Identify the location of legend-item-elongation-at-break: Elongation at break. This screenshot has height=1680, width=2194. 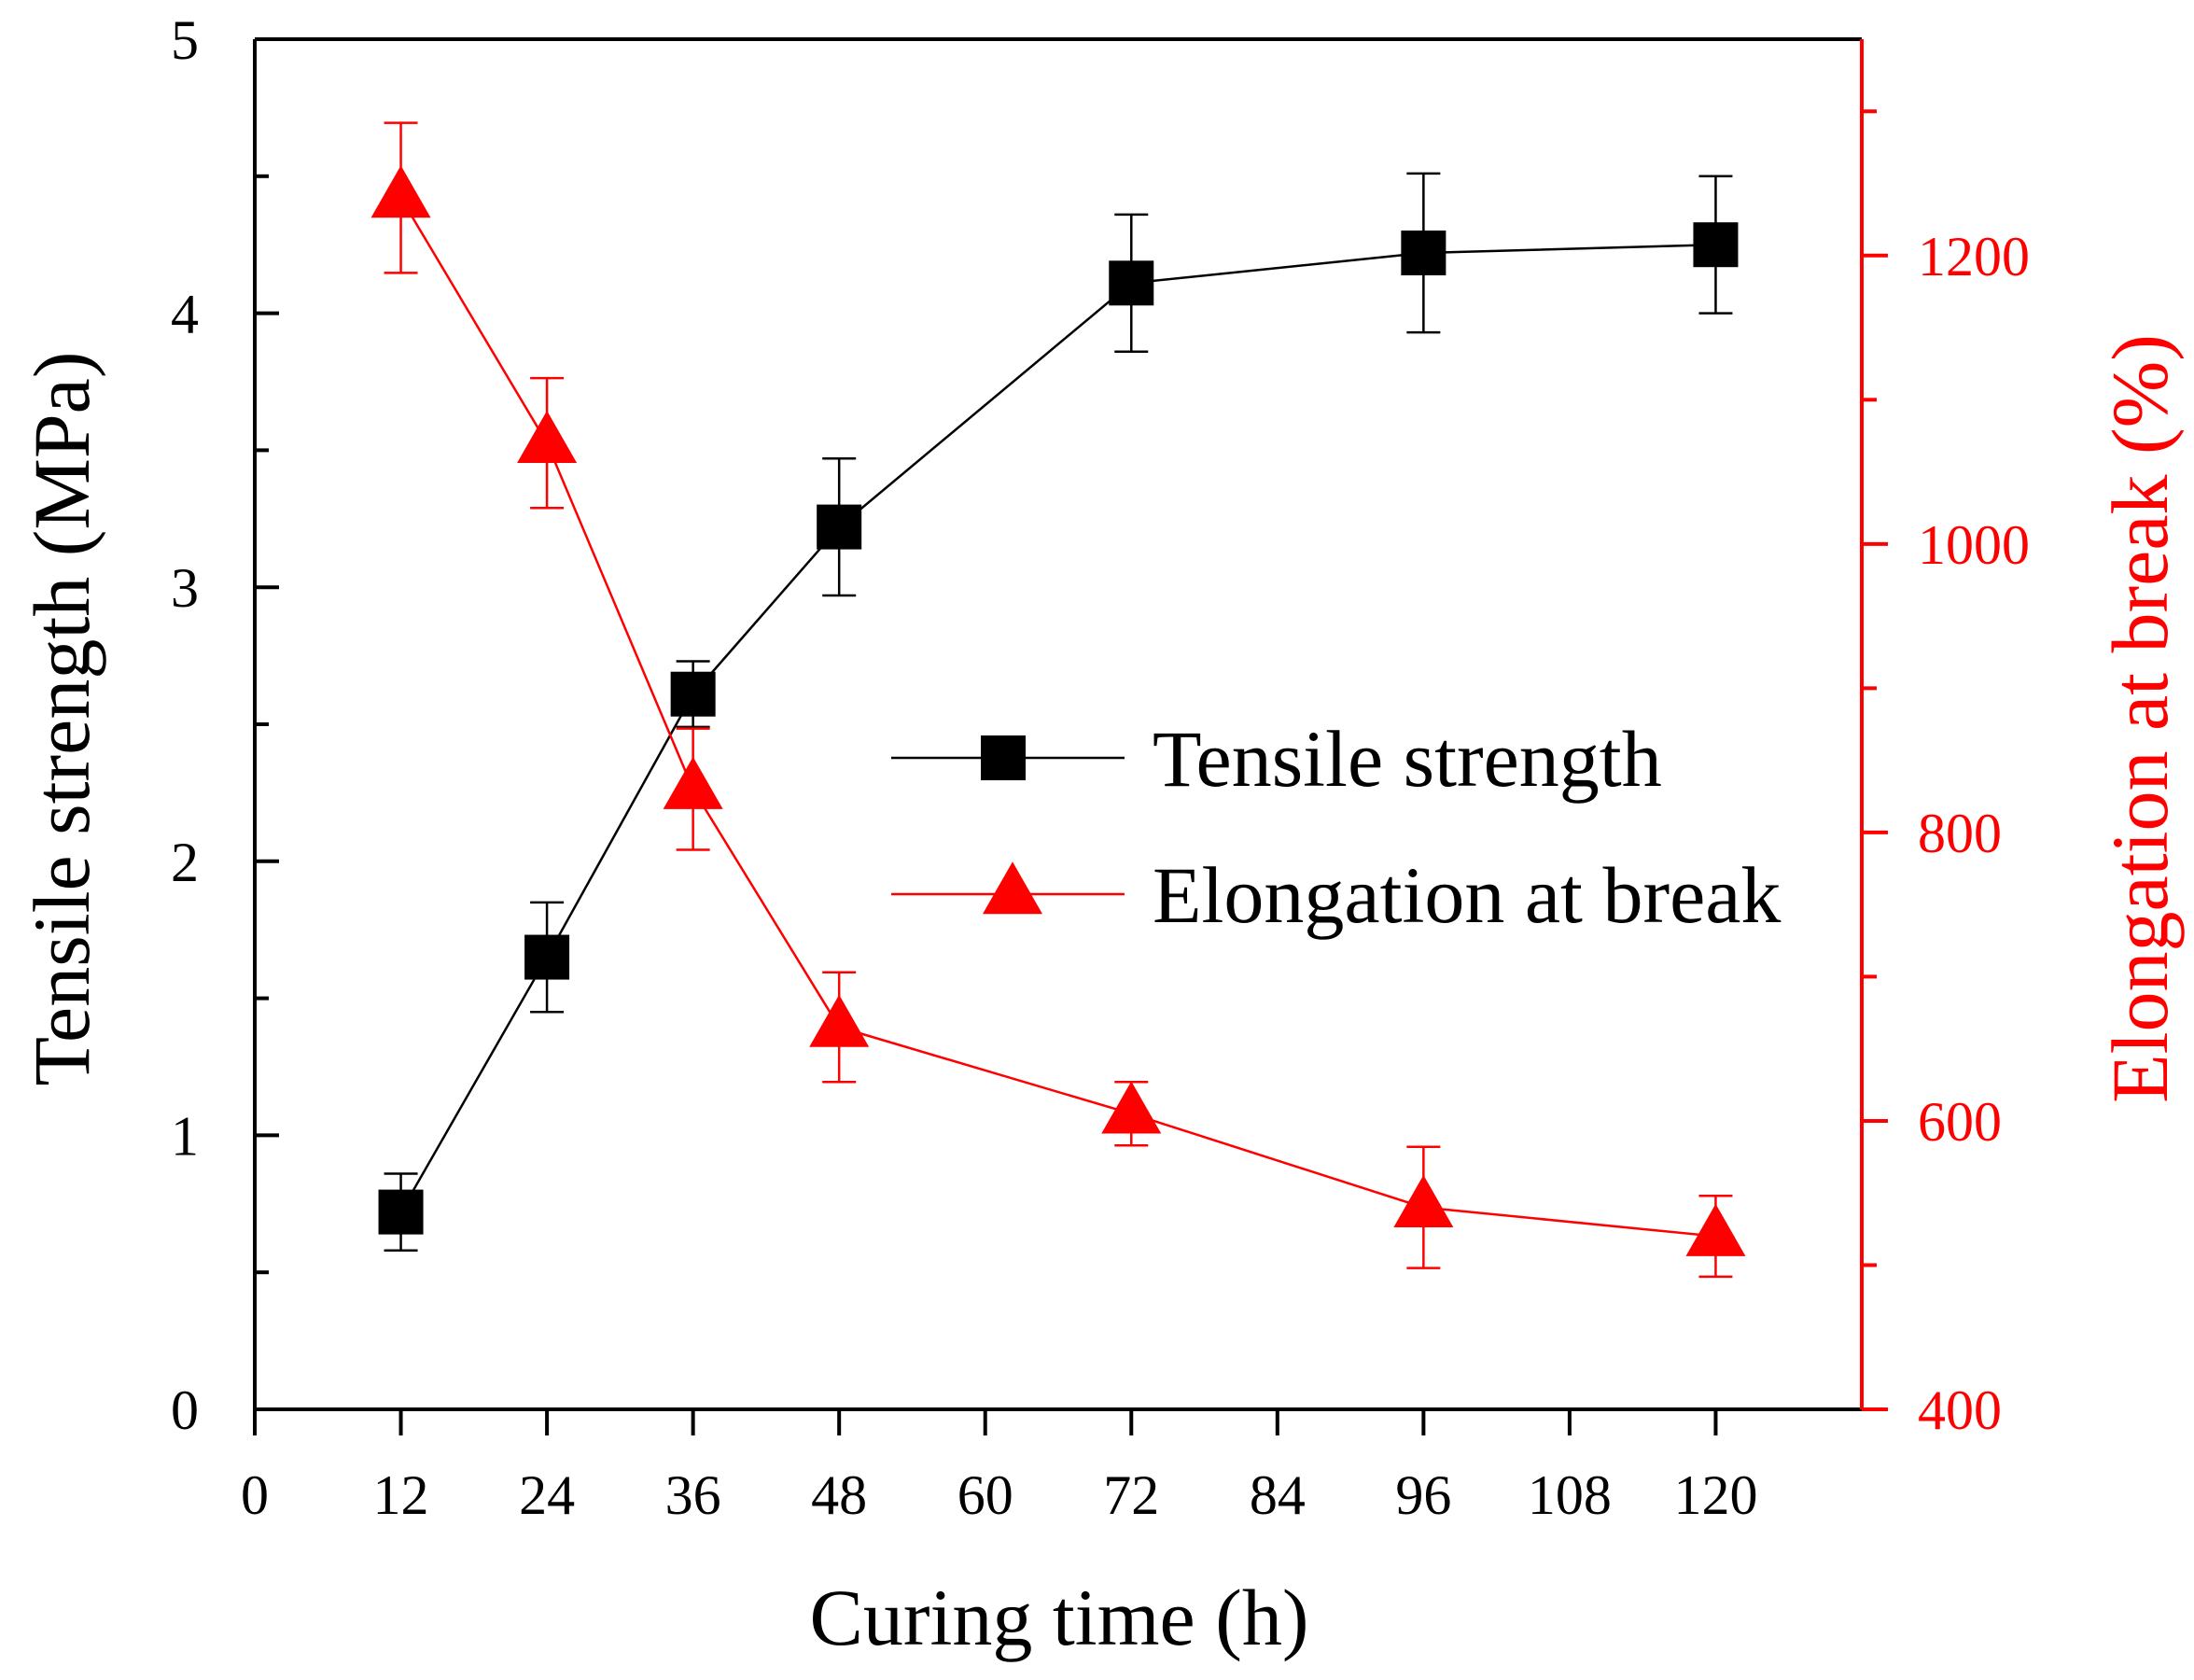
(1336, 895).